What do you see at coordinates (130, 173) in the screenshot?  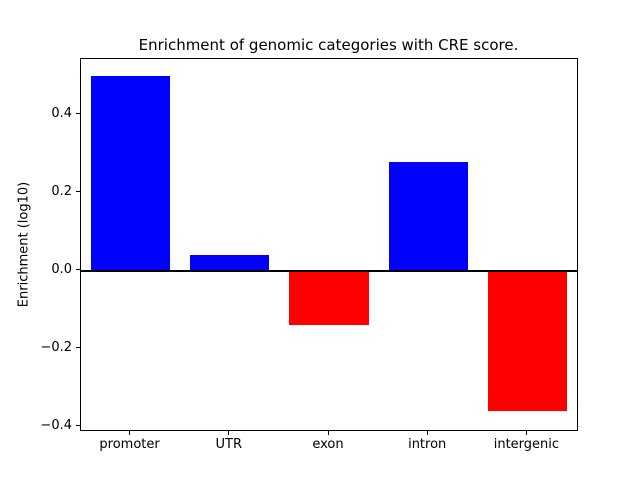 I see `bar-promoter` at bounding box center [130, 173].